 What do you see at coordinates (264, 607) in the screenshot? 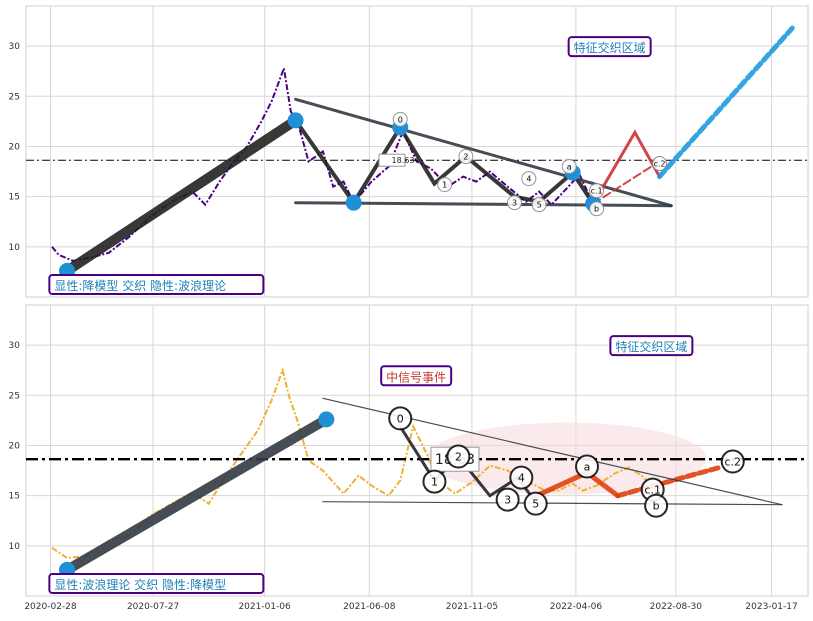
I see `x-tick-label: 2021-01-06` at bounding box center [264, 607].